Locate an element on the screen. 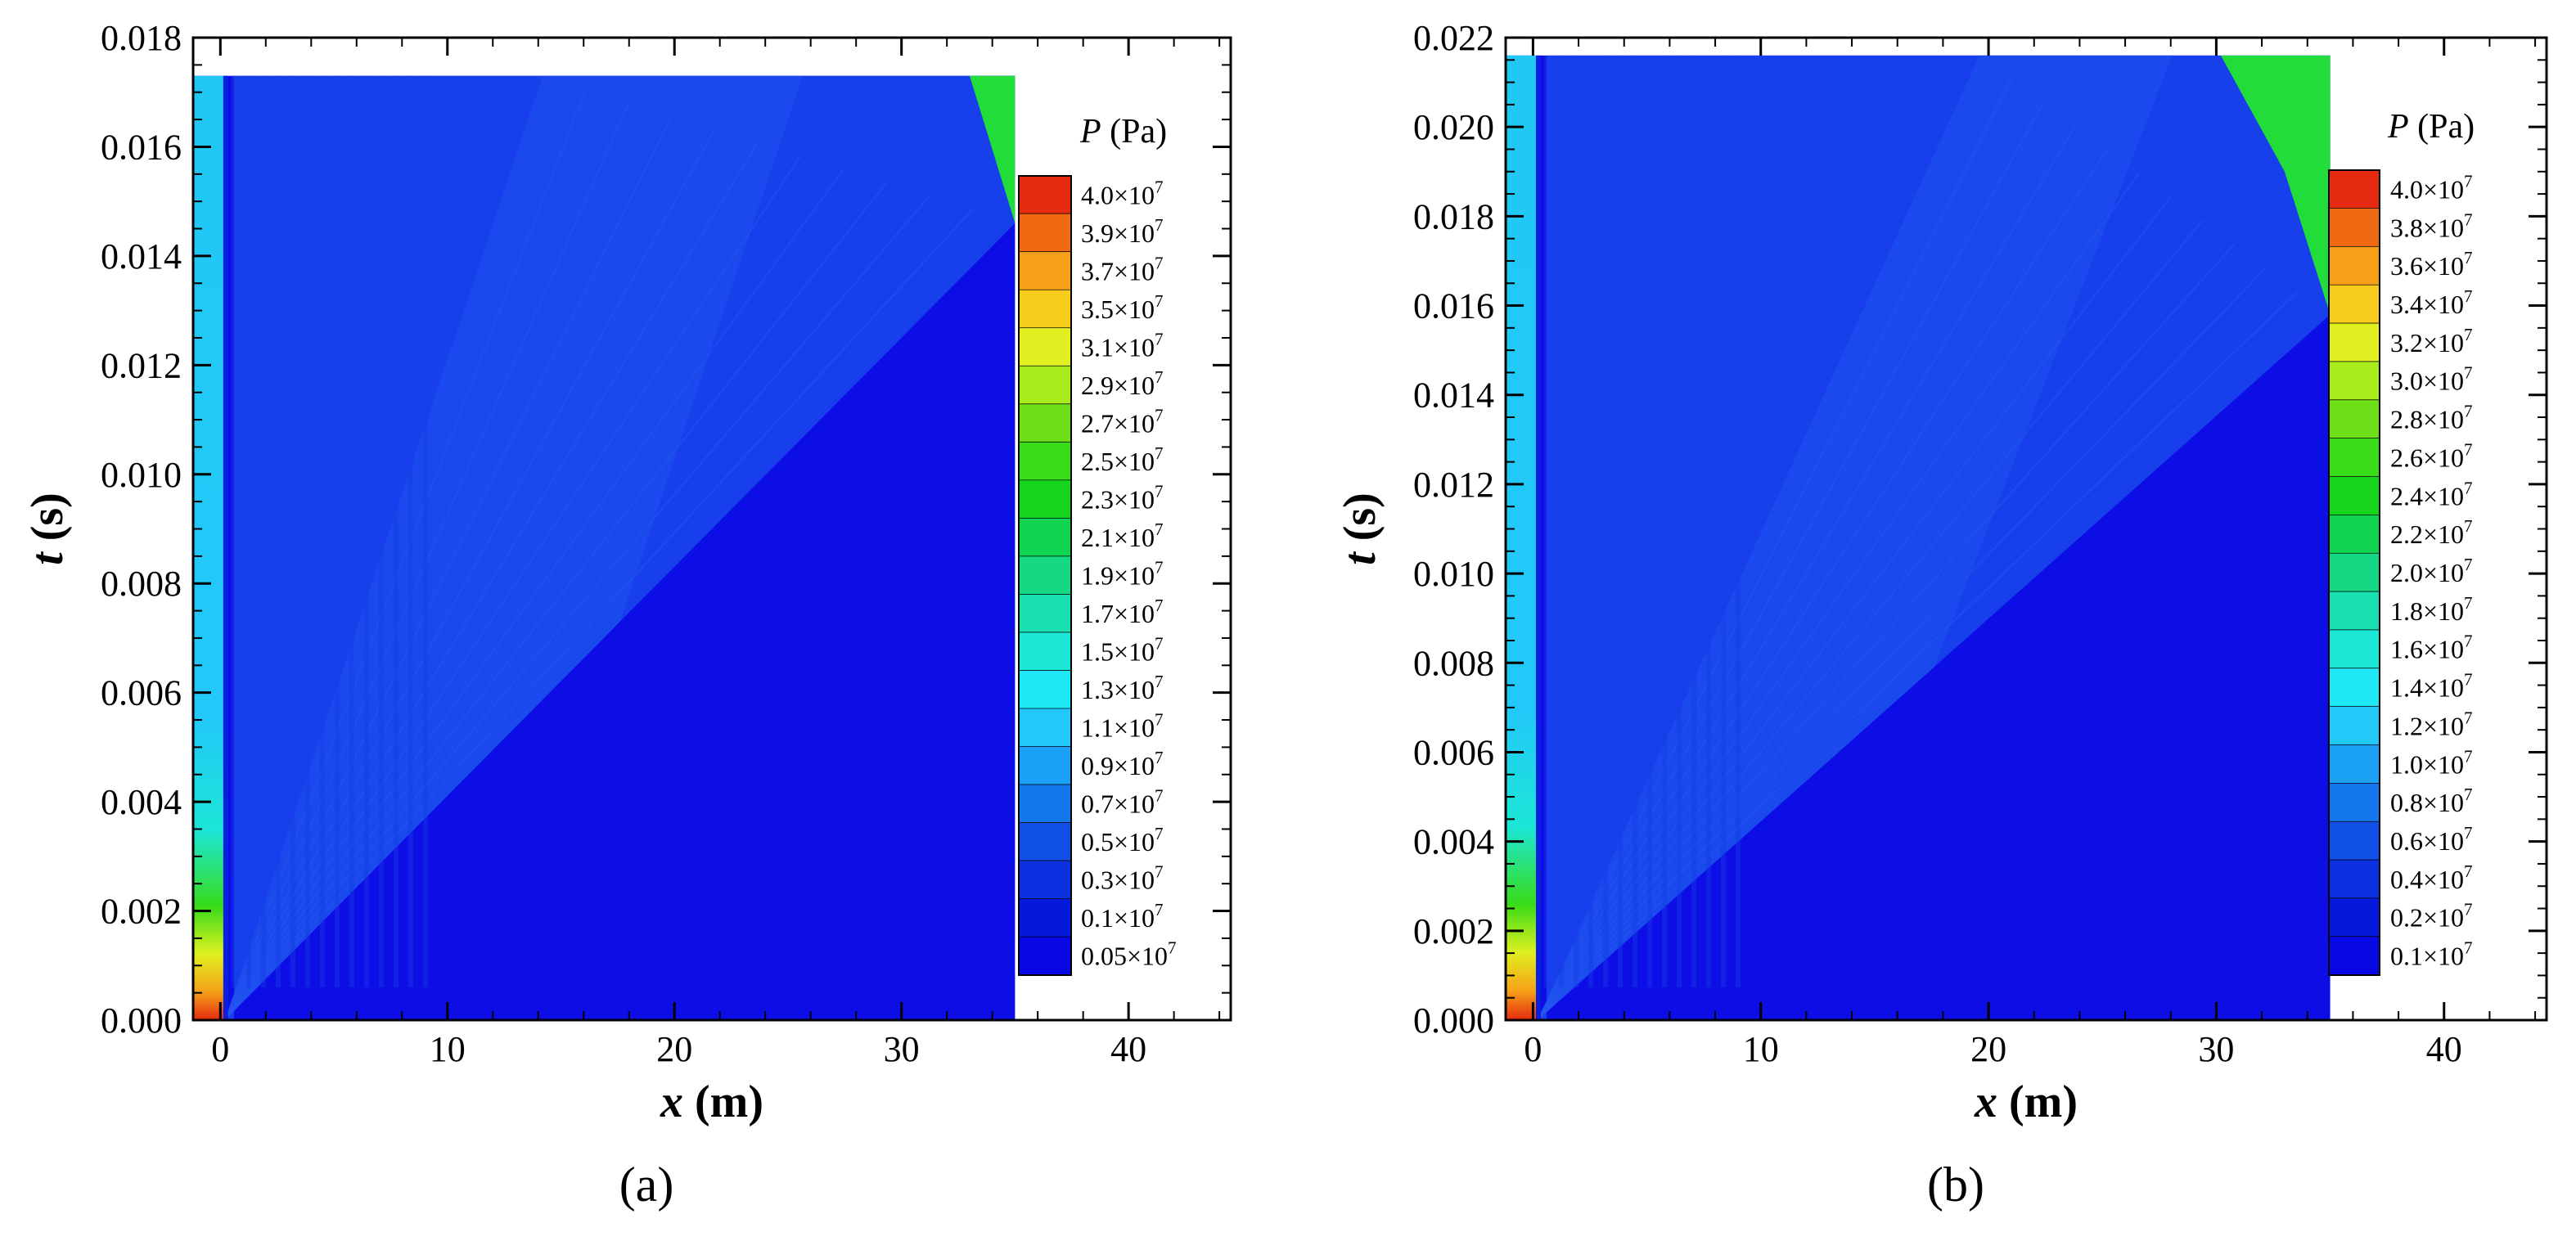 The height and width of the screenshot is (1259, 2576). colorbar-level-label: 0.9×10⁷ is located at coordinates (1122, 764).